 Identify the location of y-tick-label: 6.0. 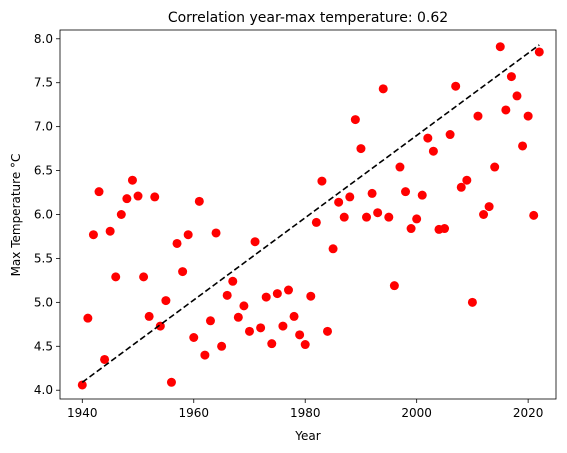
(43, 215).